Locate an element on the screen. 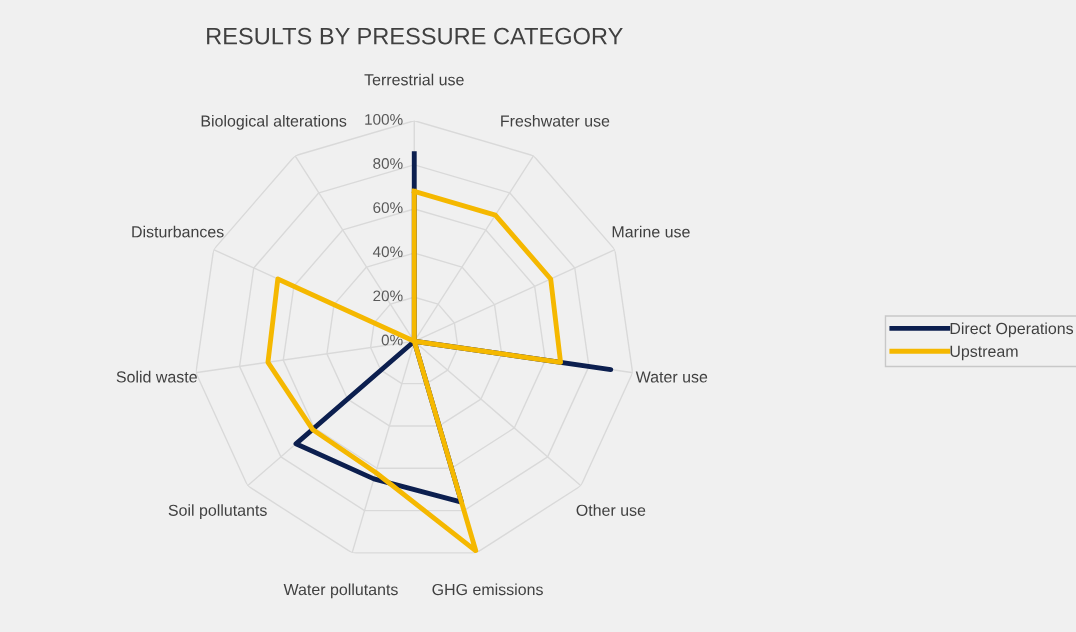 The width and height of the screenshot is (1076, 632). spoke-label: Freshwater use is located at coordinates (555, 120).